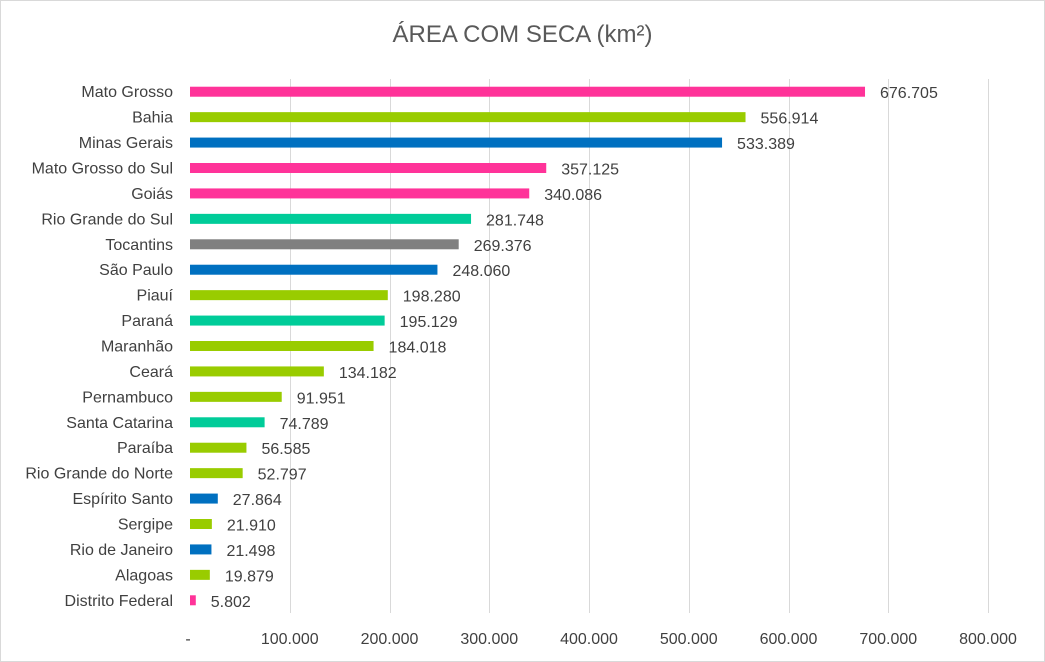 The width and height of the screenshot is (1045, 662). What do you see at coordinates (789, 639) in the screenshot?
I see `x-tick-label-6: 600.000` at bounding box center [789, 639].